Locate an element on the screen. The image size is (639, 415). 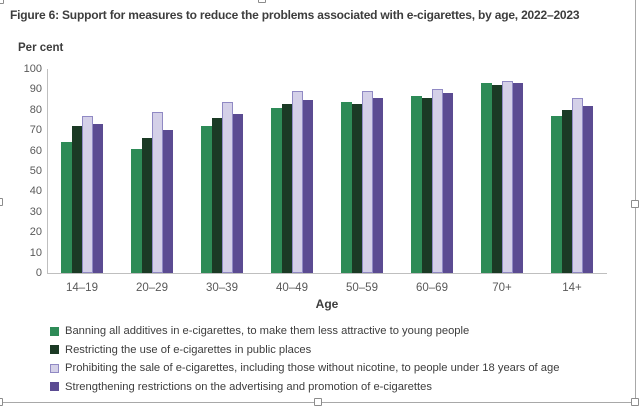
y-tick-label: 30 is located at coordinates (35, 211).